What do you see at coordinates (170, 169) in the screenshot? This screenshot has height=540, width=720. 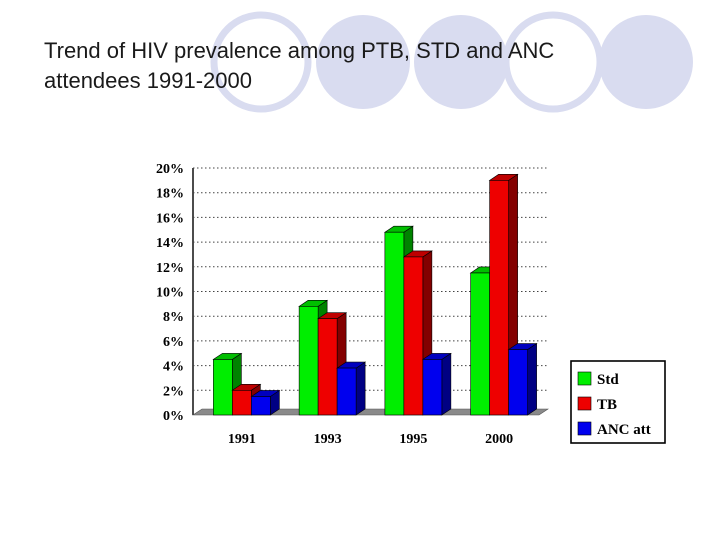 I see `y-tick-label: 20%` at bounding box center [170, 169].